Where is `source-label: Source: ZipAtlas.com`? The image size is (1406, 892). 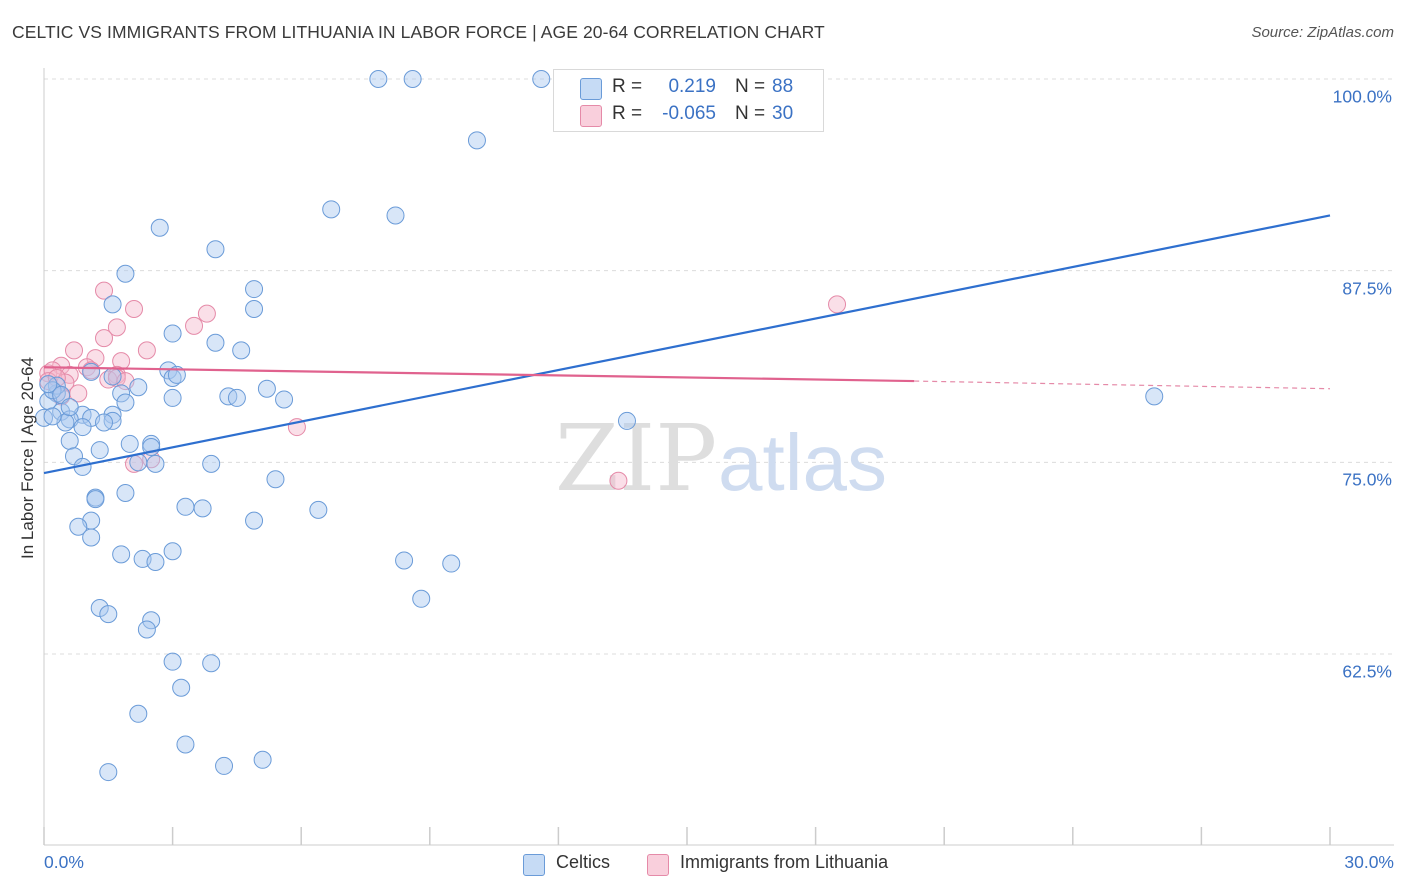
source-label: Source: ZipAtlas.com is located at coordinates (1322, 32).